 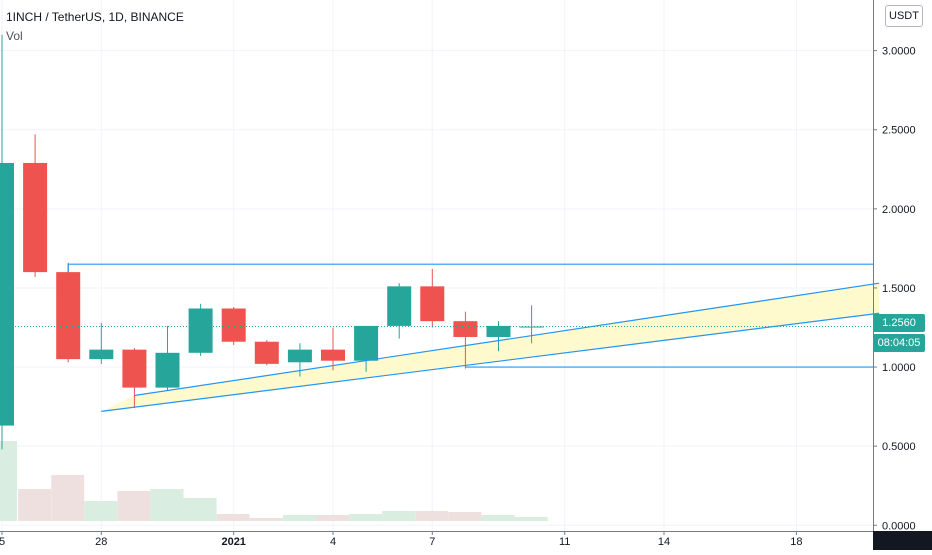 What do you see at coordinates (899, 289) in the screenshot?
I see `y-tick-label: 1.5000` at bounding box center [899, 289].